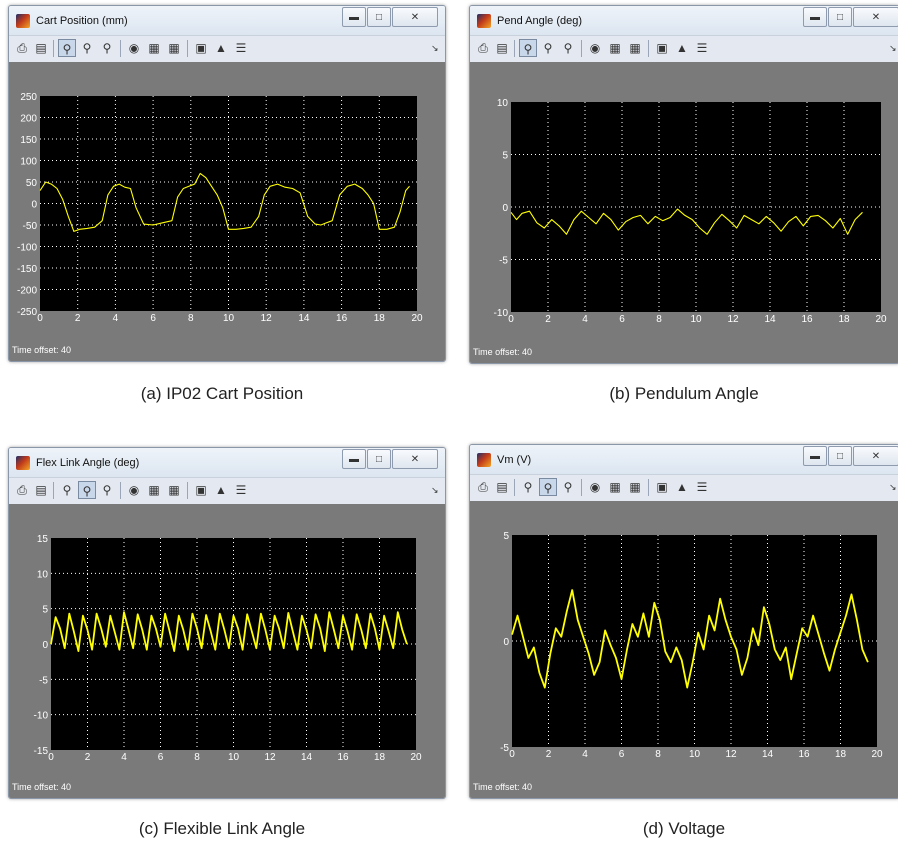 The height and width of the screenshot is (844, 898). What do you see at coordinates (41, 751) in the screenshot?
I see `y-tick-label: -15` at bounding box center [41, 751].